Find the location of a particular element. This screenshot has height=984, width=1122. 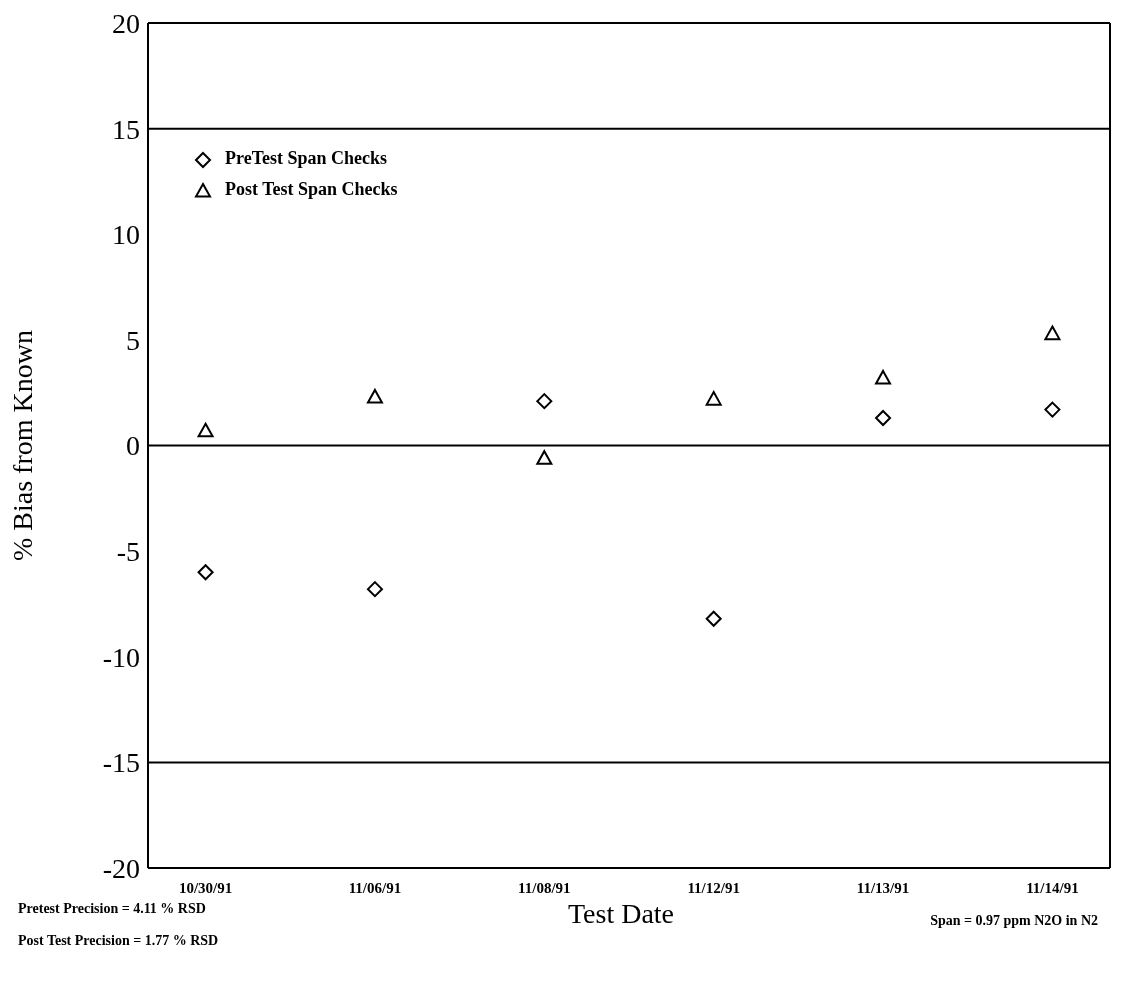

legend-label: Post Test Span Checks is located at coordinates (311, 189).